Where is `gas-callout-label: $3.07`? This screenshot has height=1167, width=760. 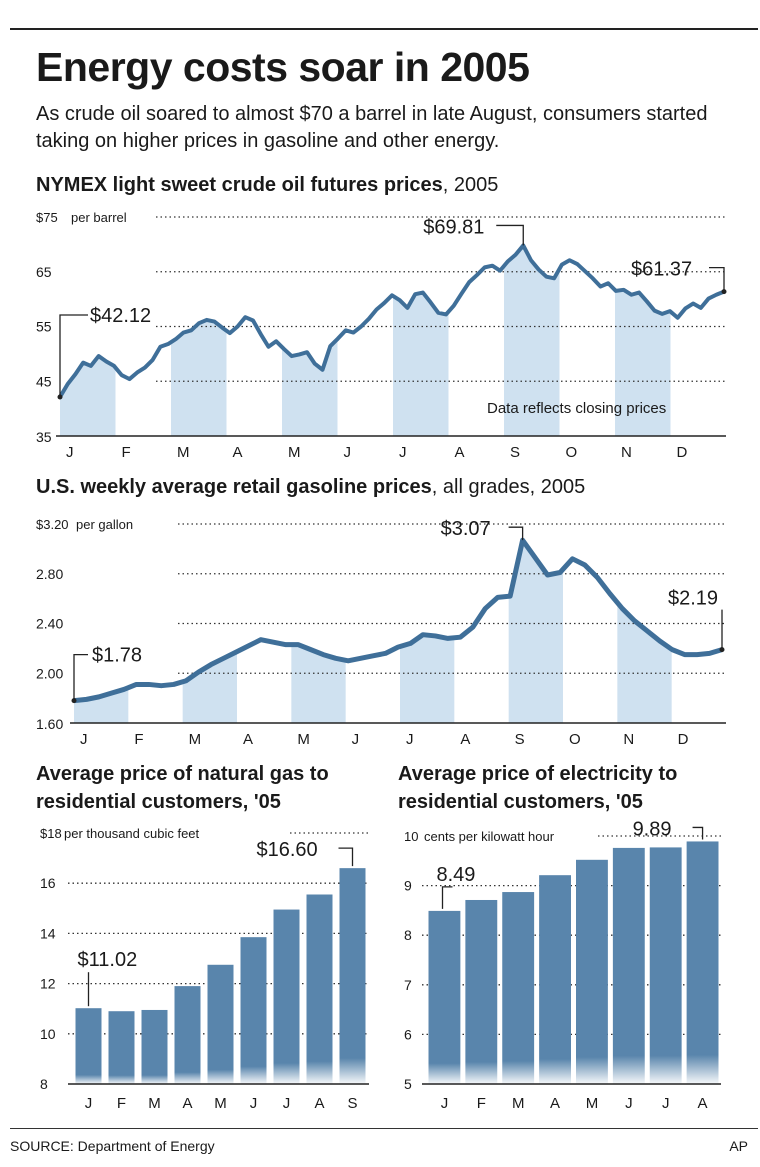 gas-callout-label: $3.07 is located at coordinates (466, 529).